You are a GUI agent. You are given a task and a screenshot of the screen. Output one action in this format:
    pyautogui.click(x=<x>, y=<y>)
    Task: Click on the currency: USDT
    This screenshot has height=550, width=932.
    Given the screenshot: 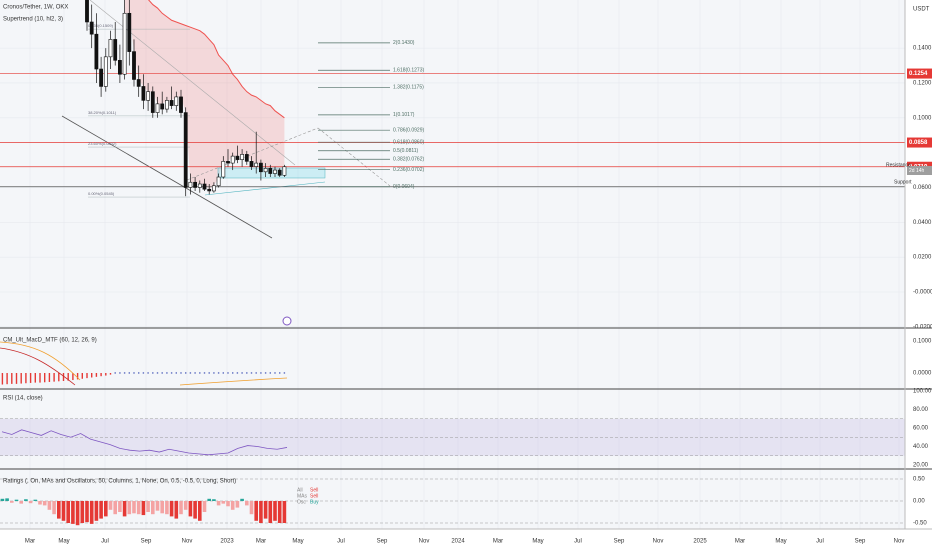 What is the action you would take?
    pyautogui.click(x=921, y=10)
    